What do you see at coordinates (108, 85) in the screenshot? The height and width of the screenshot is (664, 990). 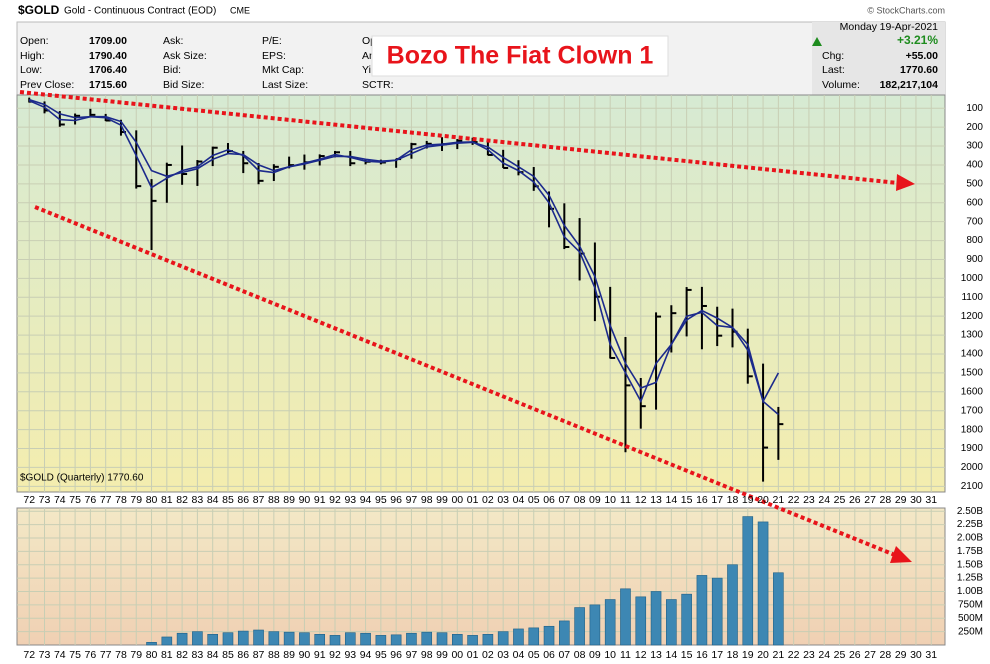 I see `field-value: 1715.60` at bounding box center [108, 85].